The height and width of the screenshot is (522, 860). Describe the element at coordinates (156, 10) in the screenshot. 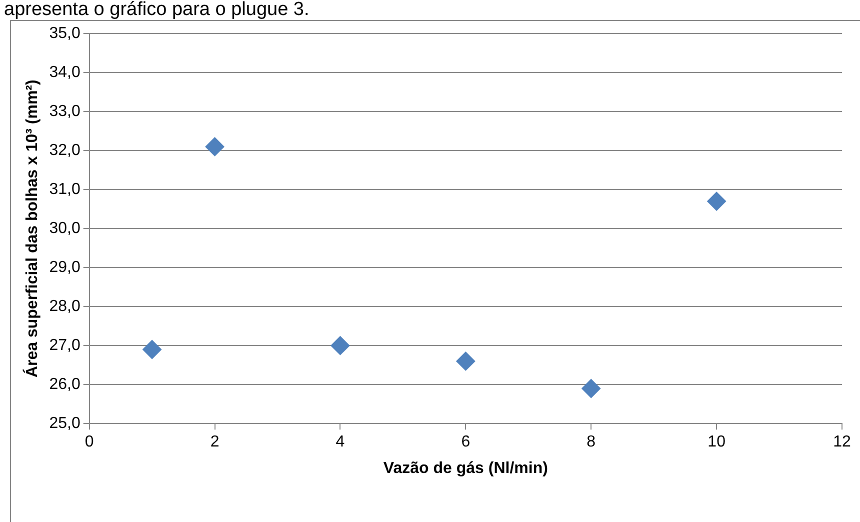

I see `text: apresenta o gráfico para o plugue 3.` at that location.